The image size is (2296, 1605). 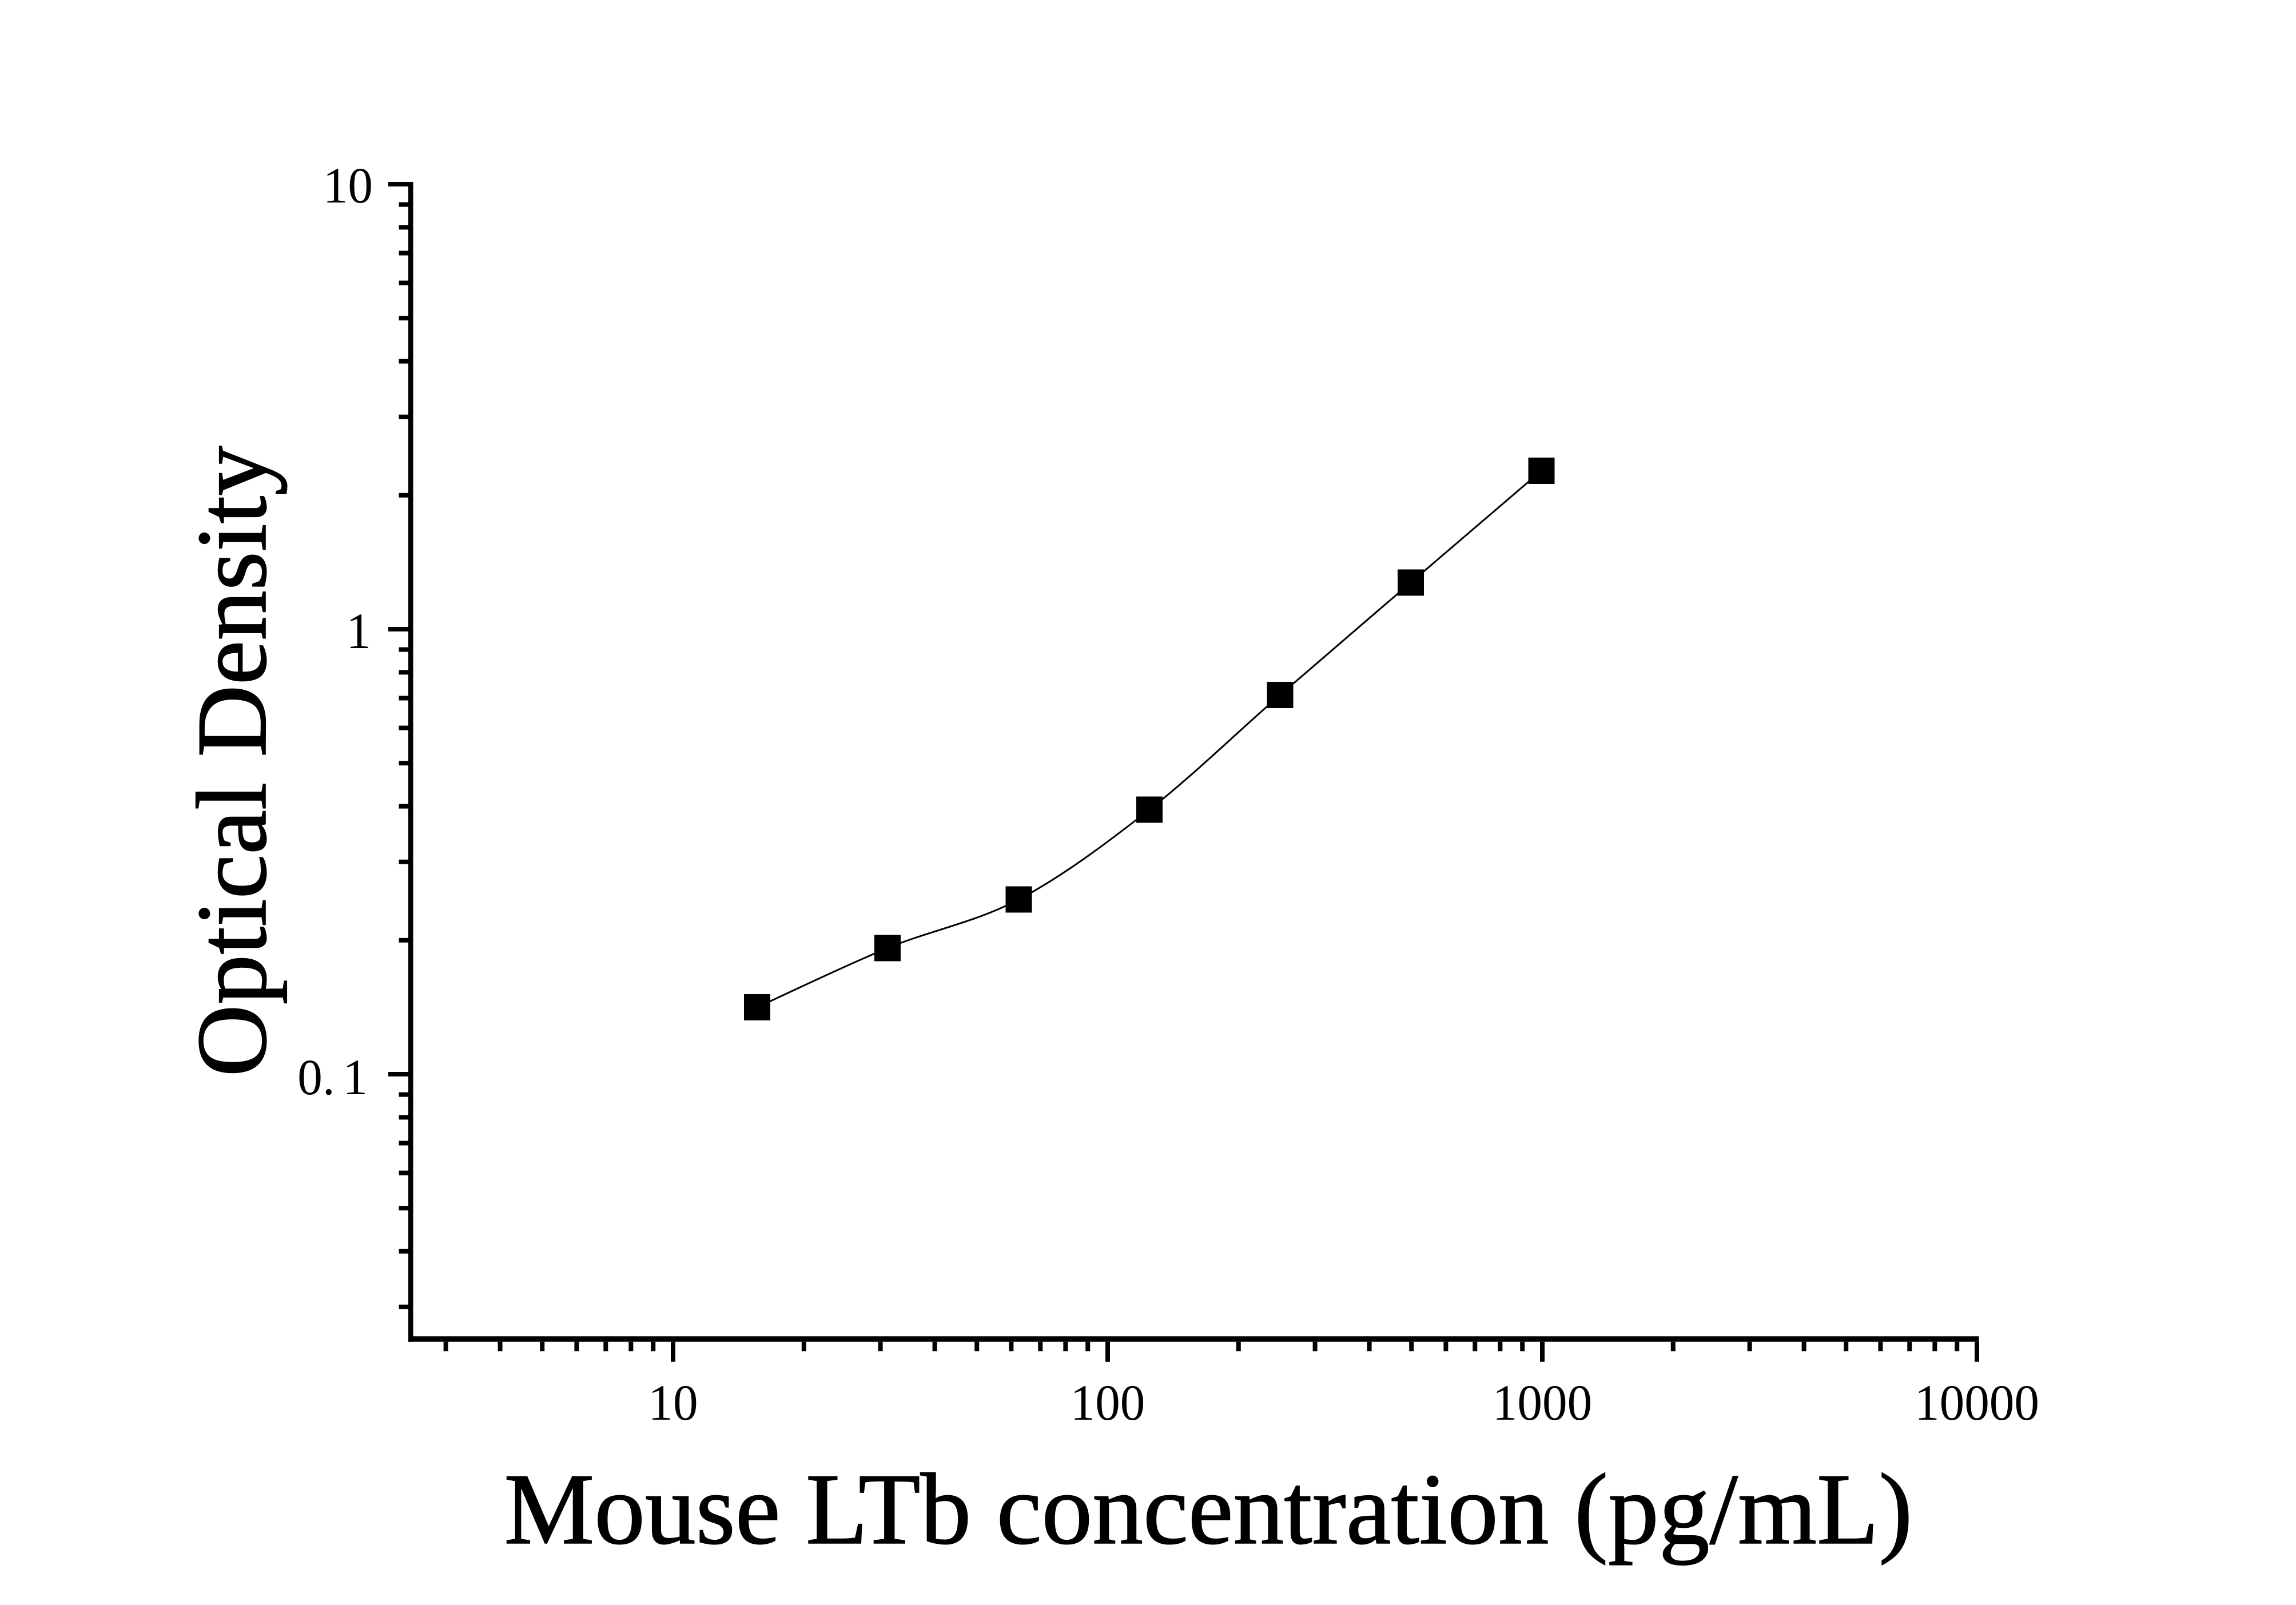 What do you see at coordinates (1108, 1402) in the screenshot?
I see `svg-text: 100` at bounding box center [1108, 1402].